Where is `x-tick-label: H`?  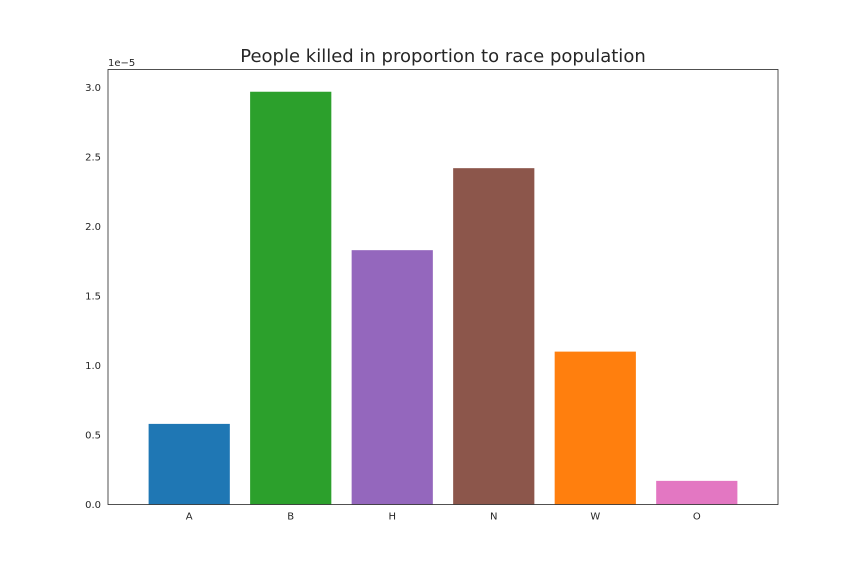 x-tick-label: H is located at coordinates (392, 517).